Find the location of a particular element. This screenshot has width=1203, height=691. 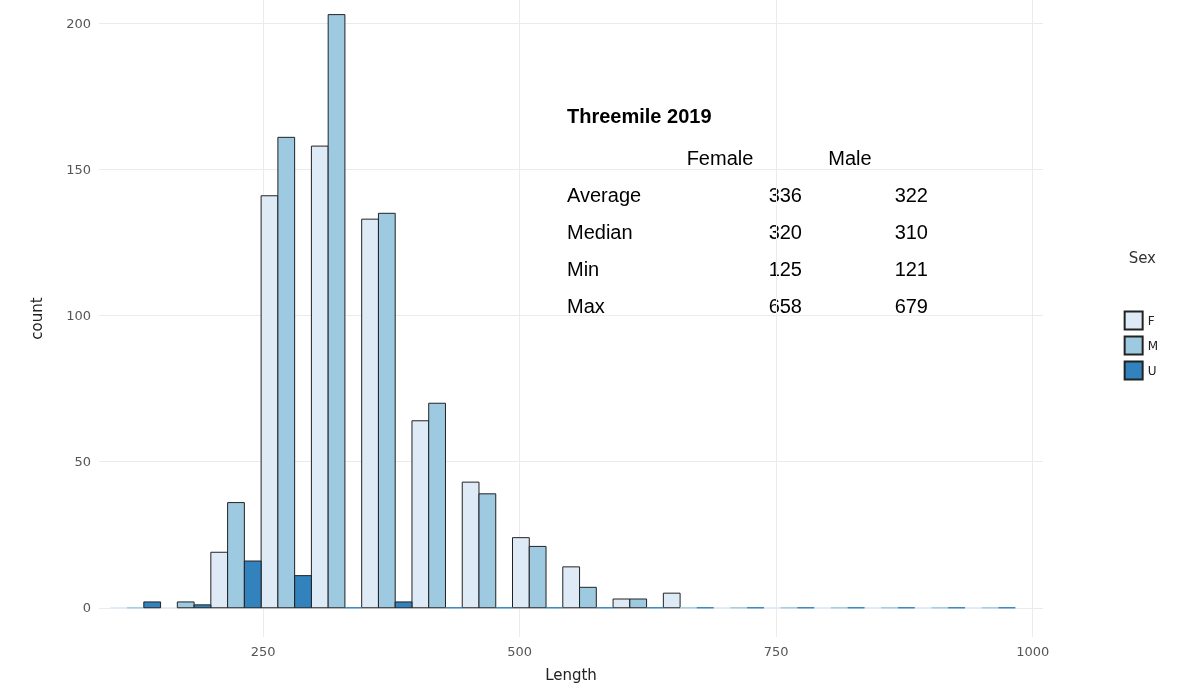

y-axis-title: count is located at coordinates (36, 318).